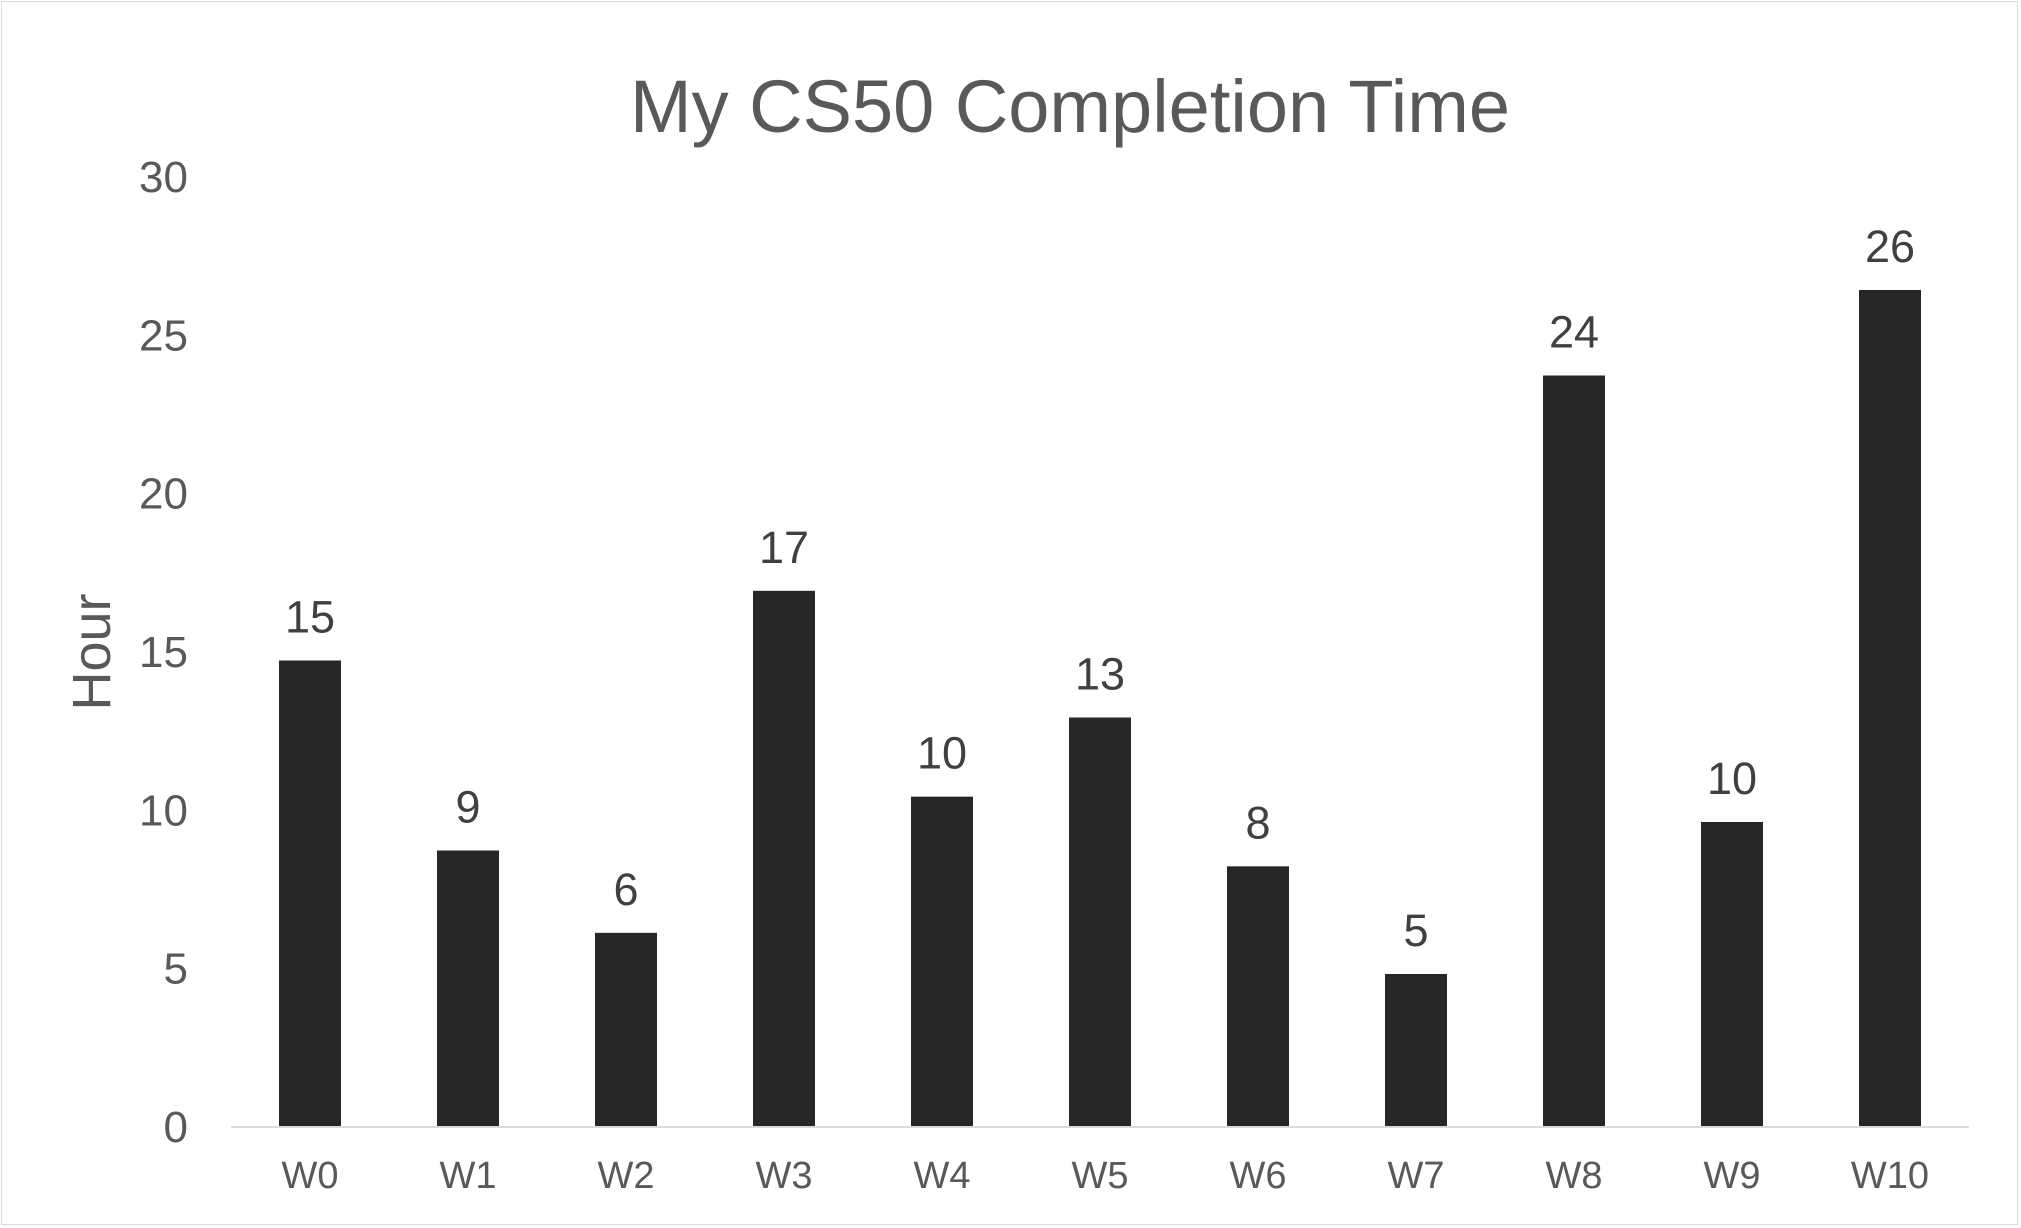 This screenshot has width=2021, height=1228. Describe the element at coordinates (1890, 1176) in the screenshot. I see `x-tick-label: W10` at that location.